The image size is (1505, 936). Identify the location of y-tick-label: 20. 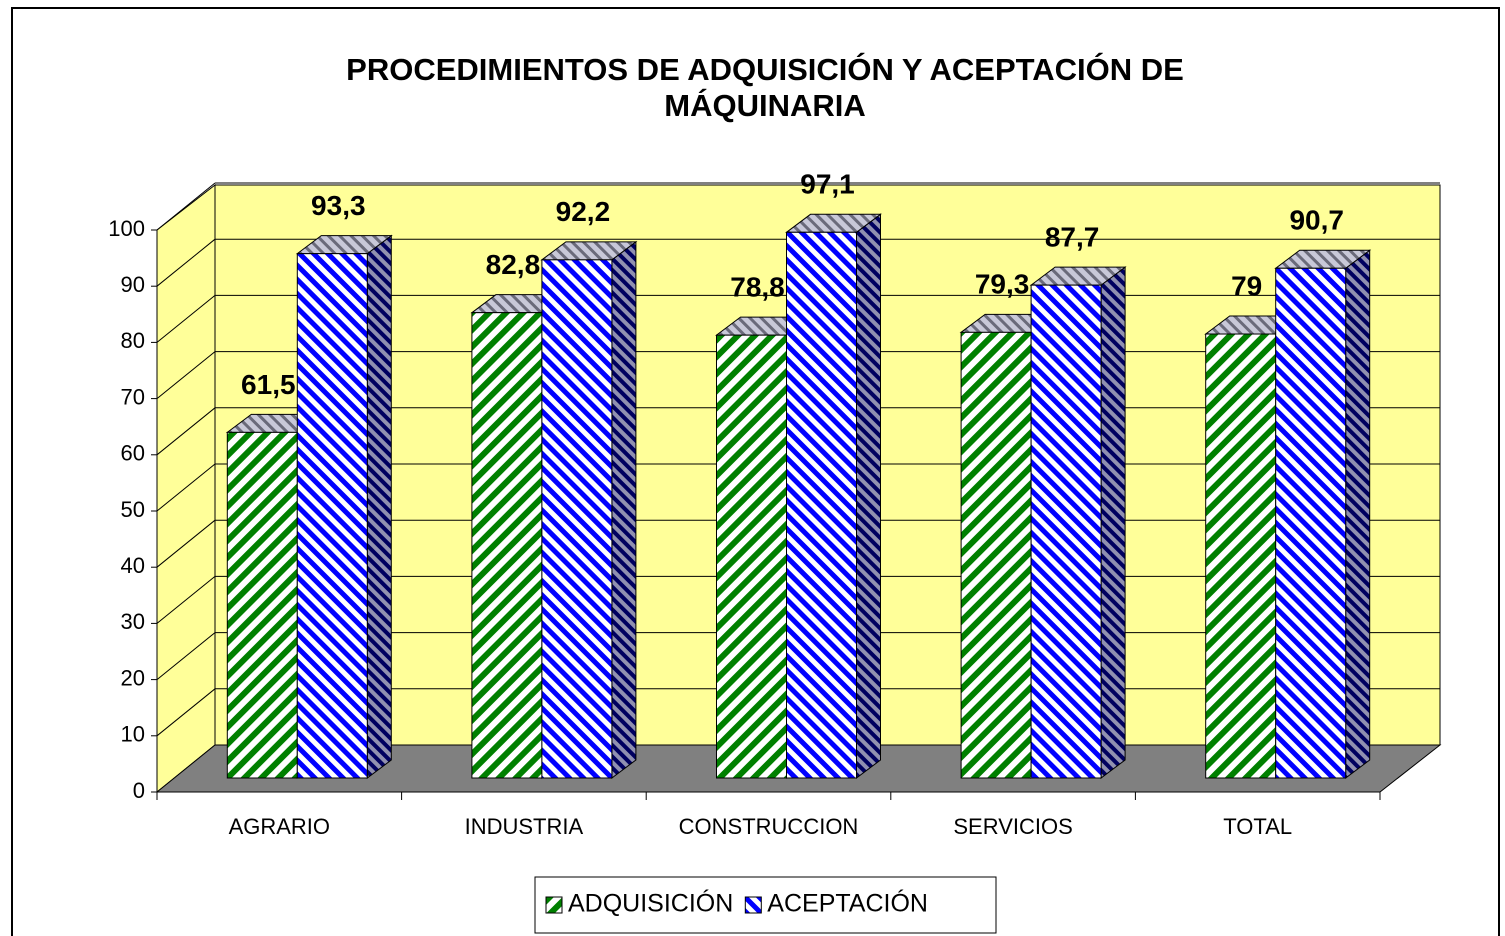
(133, 677).